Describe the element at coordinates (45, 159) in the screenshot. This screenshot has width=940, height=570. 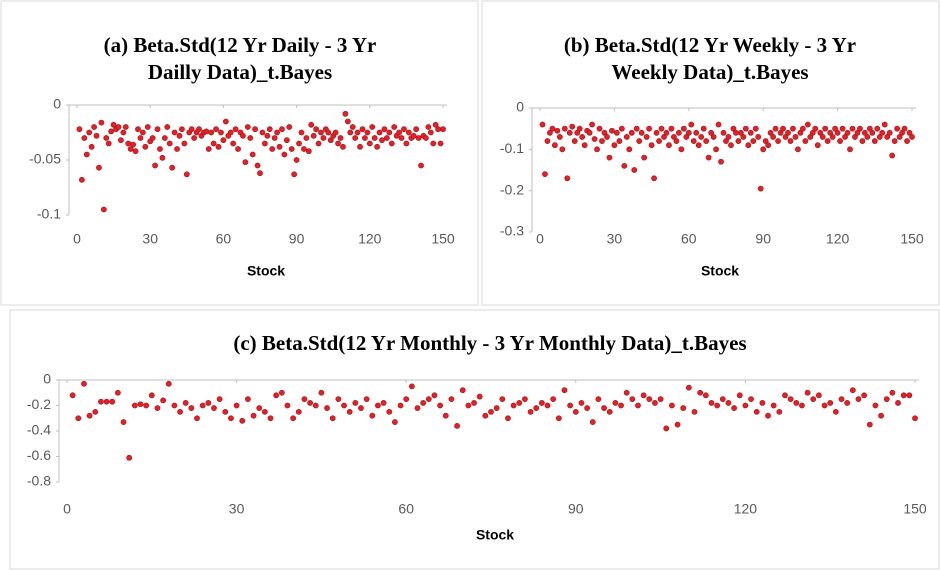
I see `y-tick-label: -0.05` at that location.